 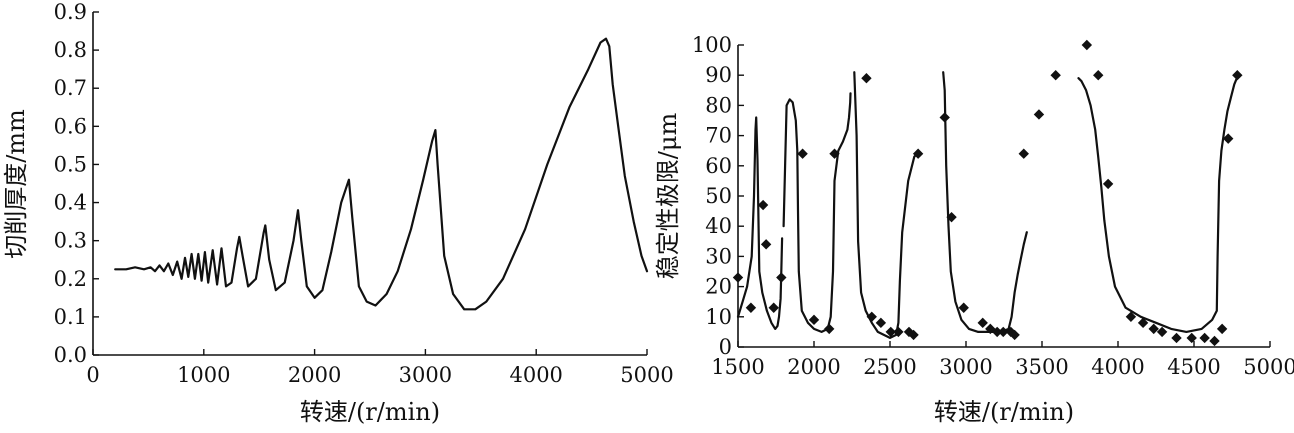 What do you see at coordinates (70, 88) in the screenshot?
I see `chart1-y-tick-label: 0.7` at bounding box center [70, 88].